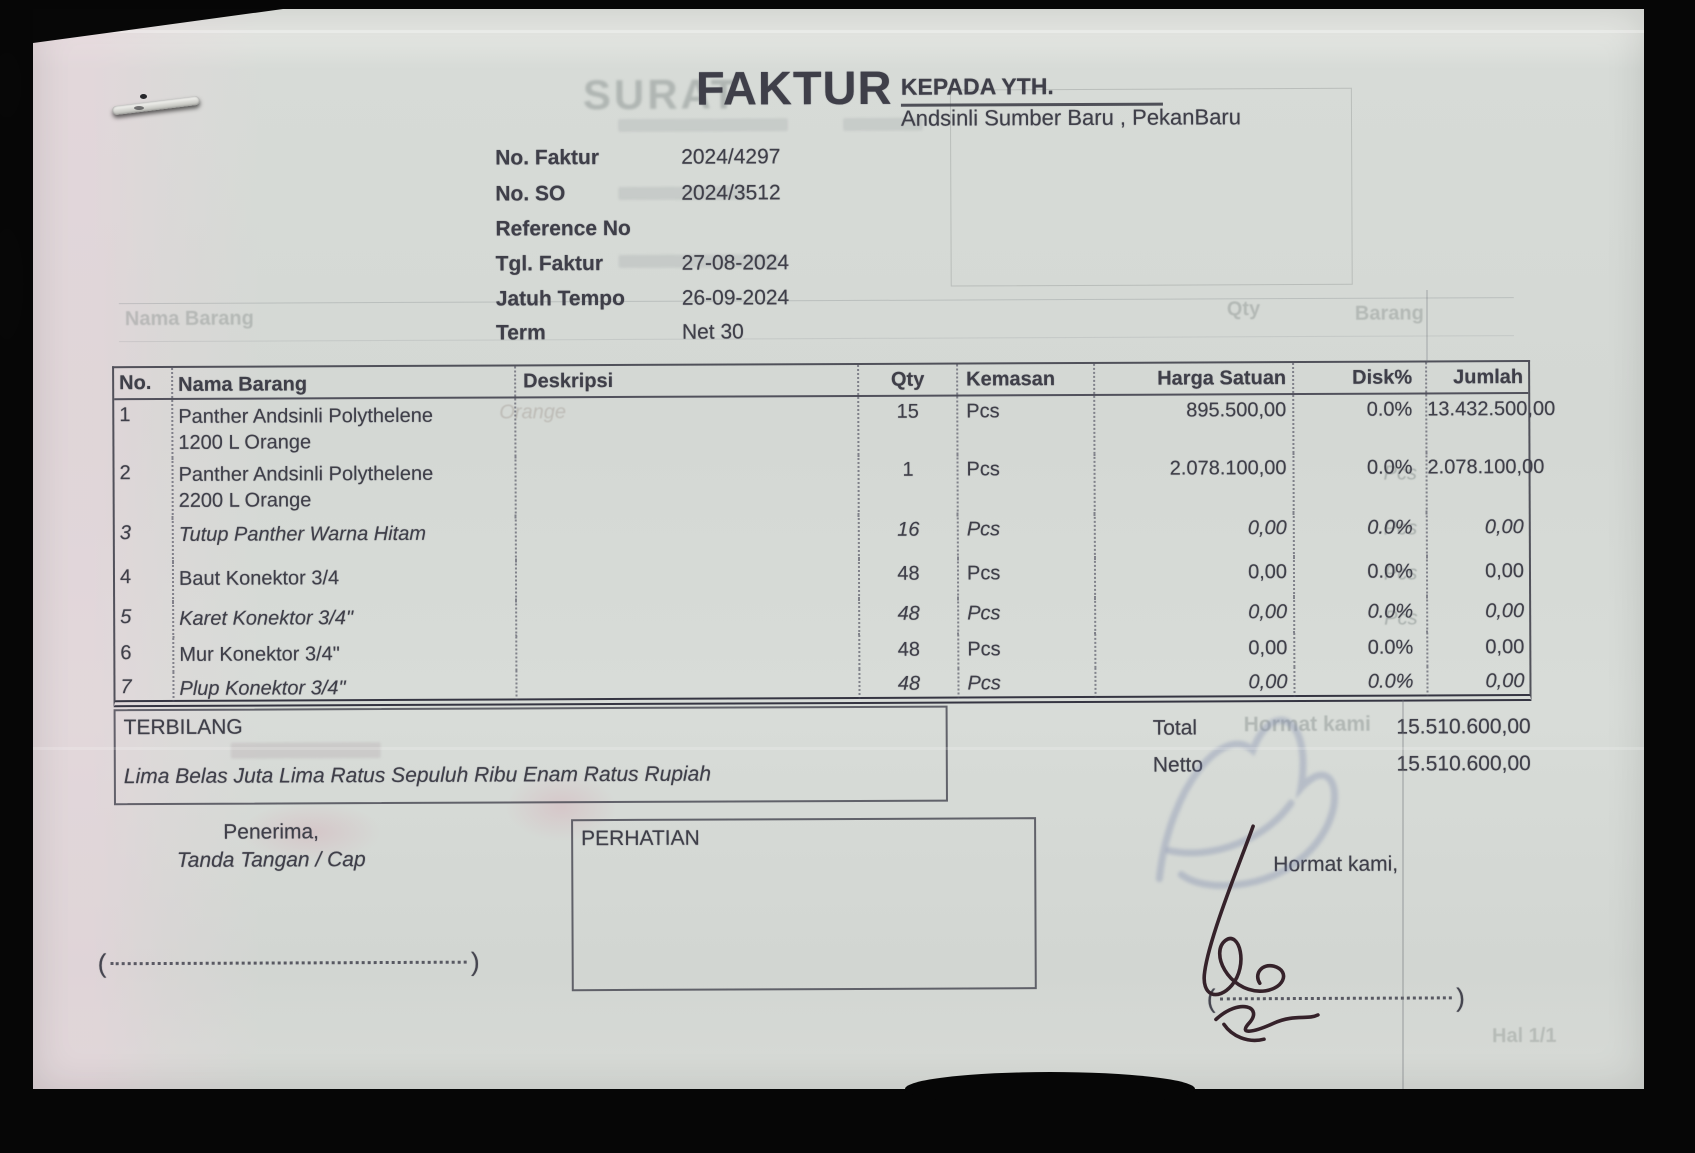 The image size is (1695, 1153). What do you see at coordinates (1050, 1089) in the screenshot?
I see `scan-edge-wave` at bounding box center [1050, 1089].